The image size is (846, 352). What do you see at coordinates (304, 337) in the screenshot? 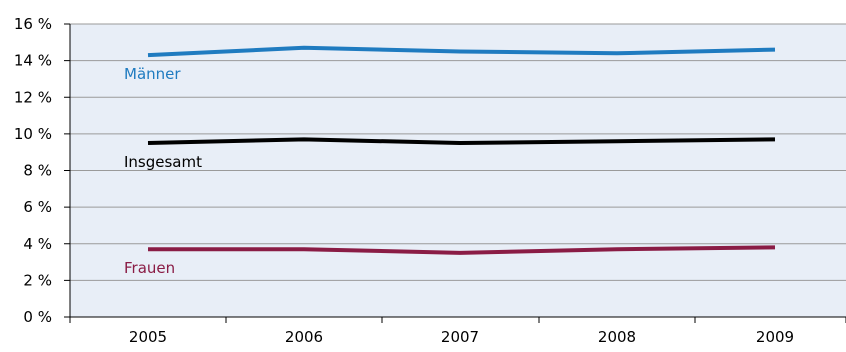
I see `x-tick-label: 2006` at bounding box center [304, 337].